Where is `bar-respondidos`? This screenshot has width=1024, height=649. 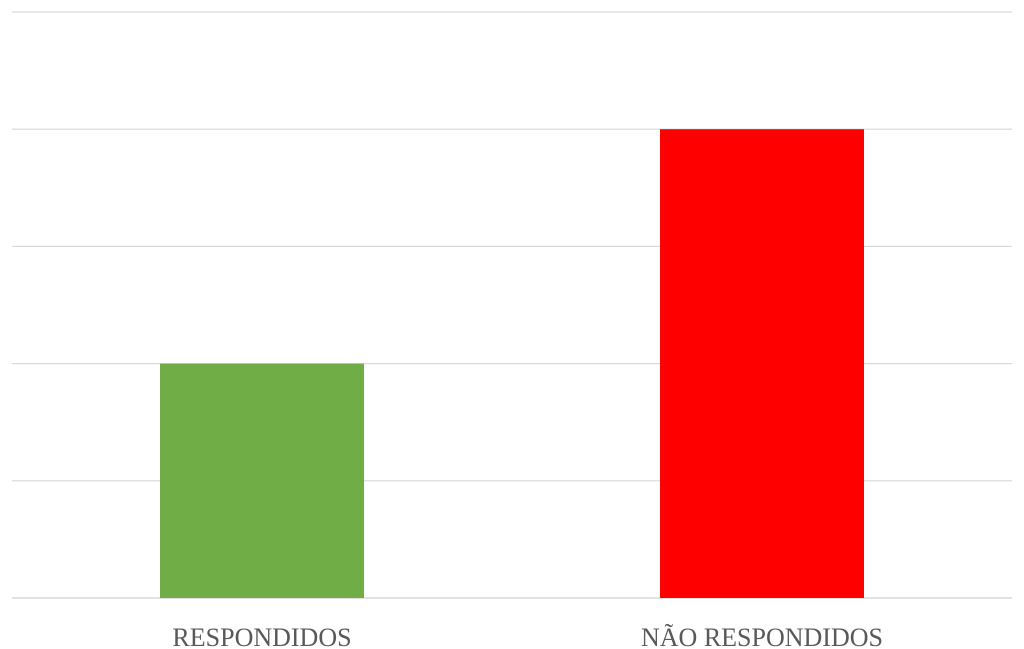 bar-respondidos is located at coordinates (262, 480).